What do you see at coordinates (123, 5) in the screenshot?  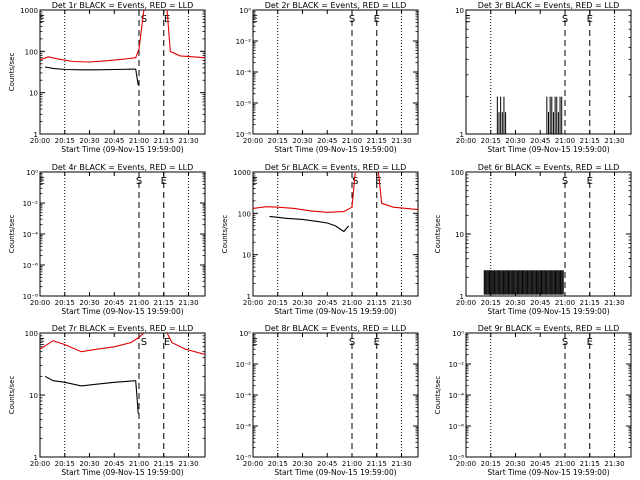 I see `chart-title: Det 1r BLACK = Events, RED = LLD` at bounding box center [123, 5].